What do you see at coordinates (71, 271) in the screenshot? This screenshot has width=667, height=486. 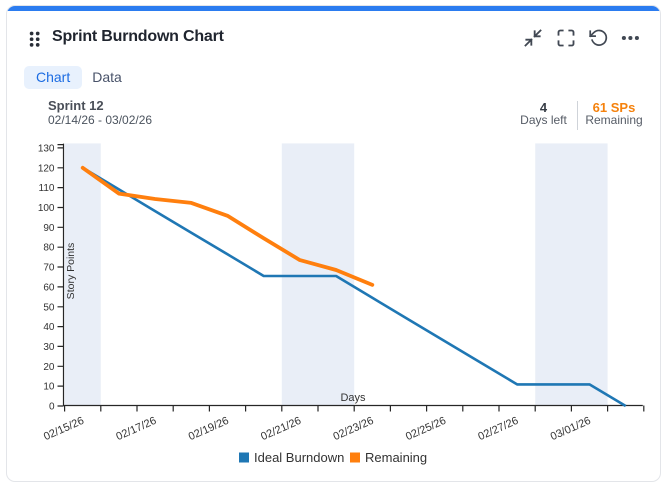 I see `svg-text: Story Points` at bounding box center [71, 271].